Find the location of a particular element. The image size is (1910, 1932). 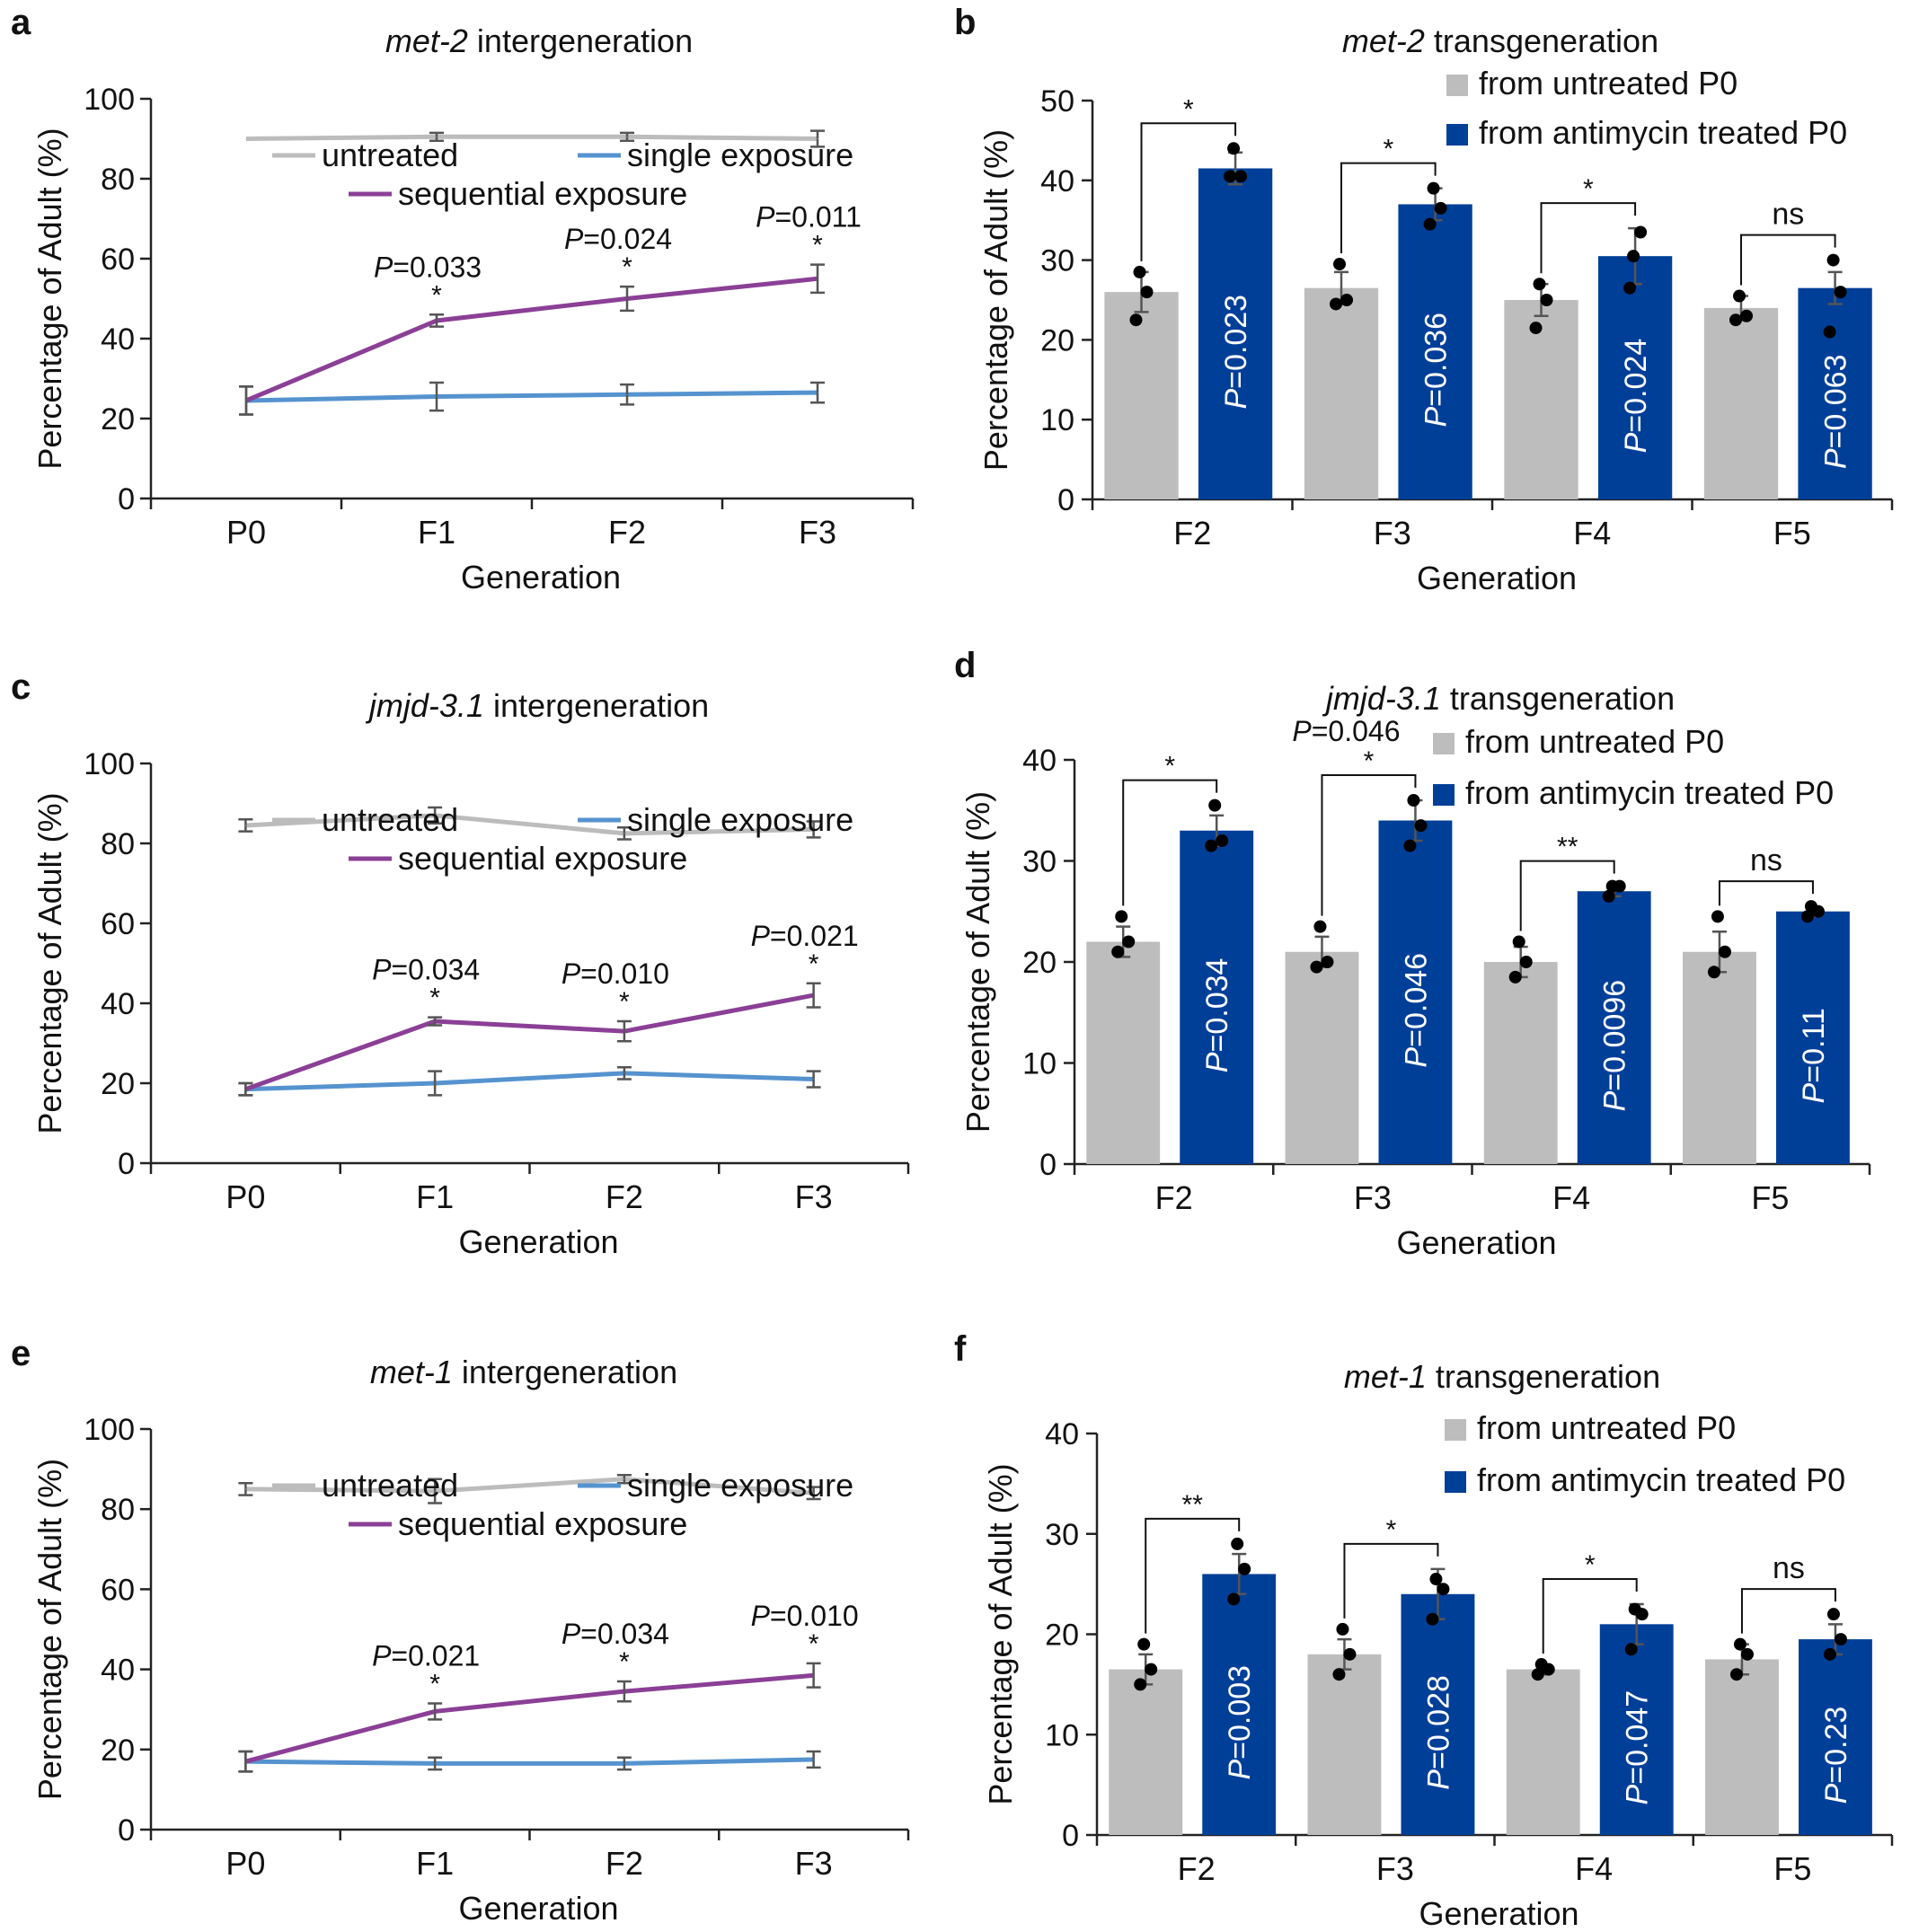

p-value-label: P=0.034 is located at coordinates (615, 1634).